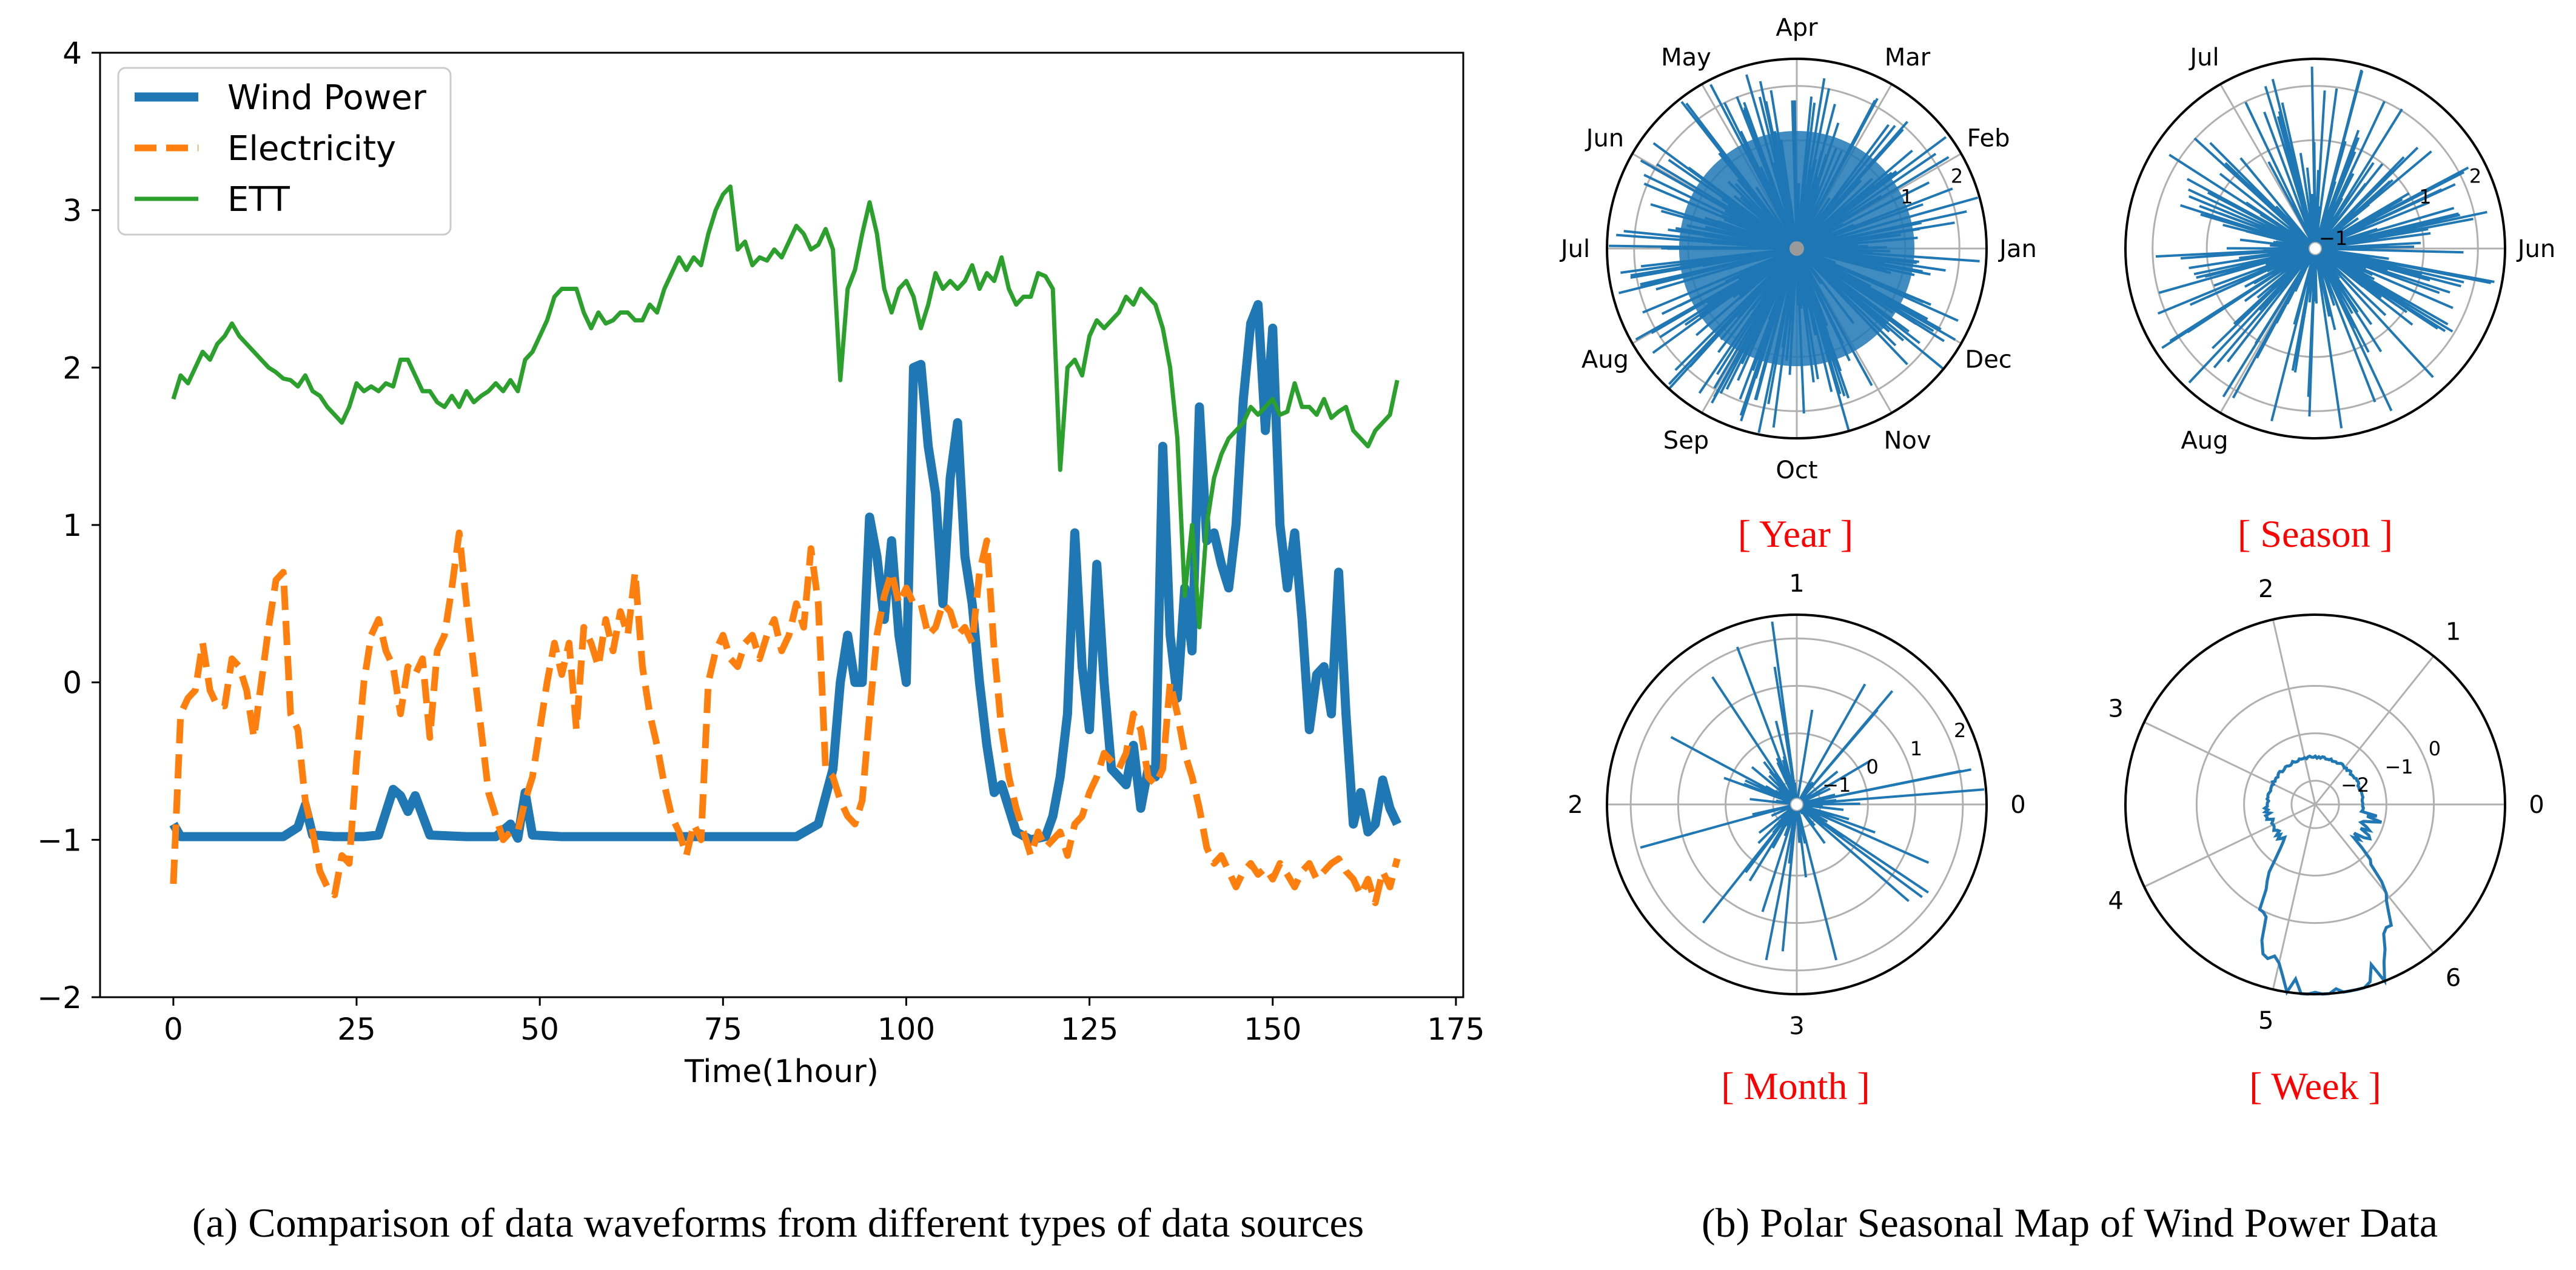 The width and height of the screenshot is (2576, 1270). I want to click on polar-angle-label: 4, so click(2115, 901).